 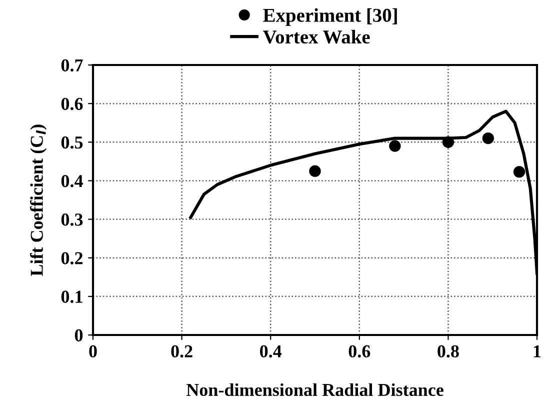 What do you see at coordinates (72, 65) in the screenshot?
I see `y-tick-label: 0.7` at bounding box center [72, 65].